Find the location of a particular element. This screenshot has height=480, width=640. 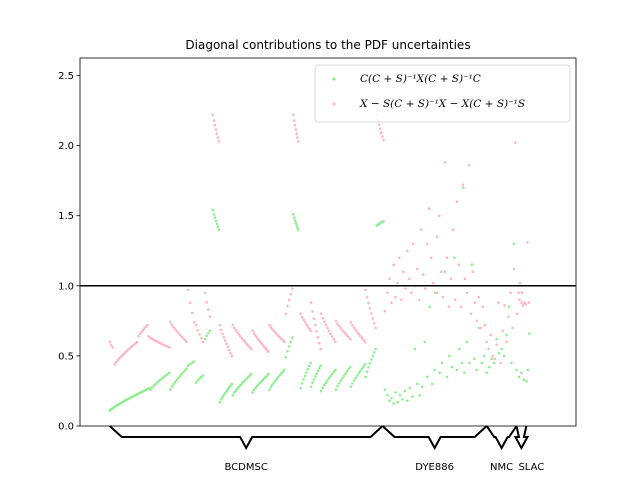

group-label: DYE886 is located at coordinates (434, 467).